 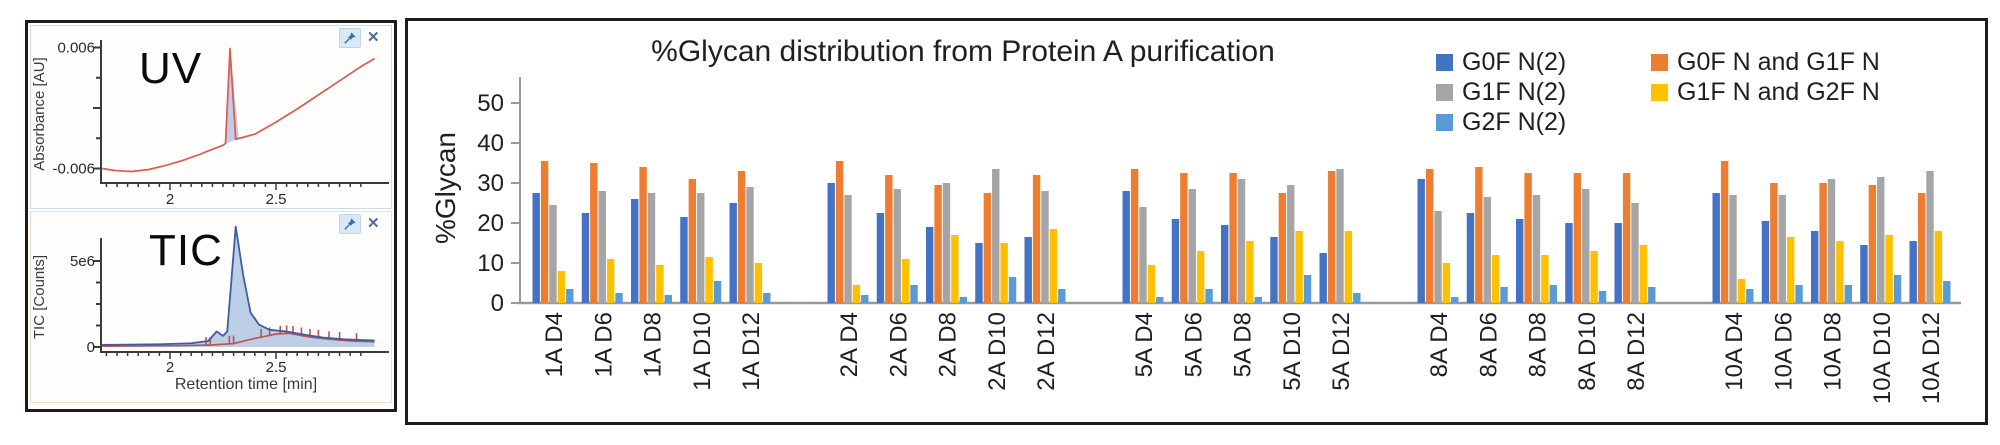 I want to click on x-category-label: 10A D8, so click(x=1833, y=351).